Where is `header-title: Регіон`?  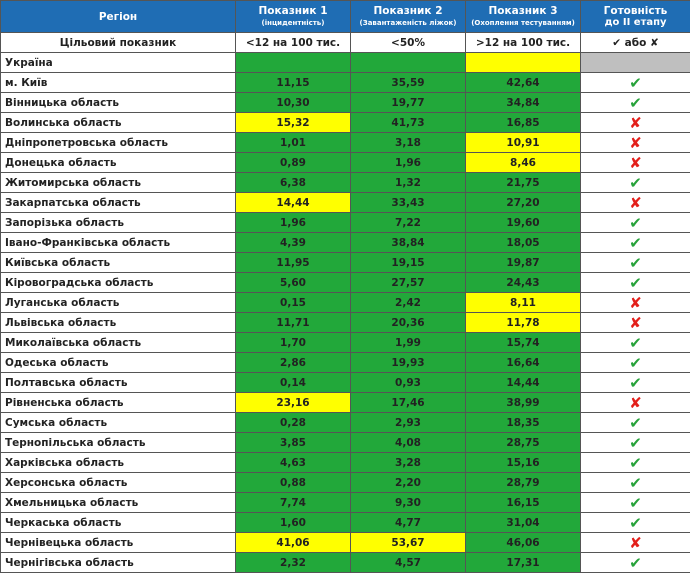 header-title: Регіон is located at coordinates (118, 16).